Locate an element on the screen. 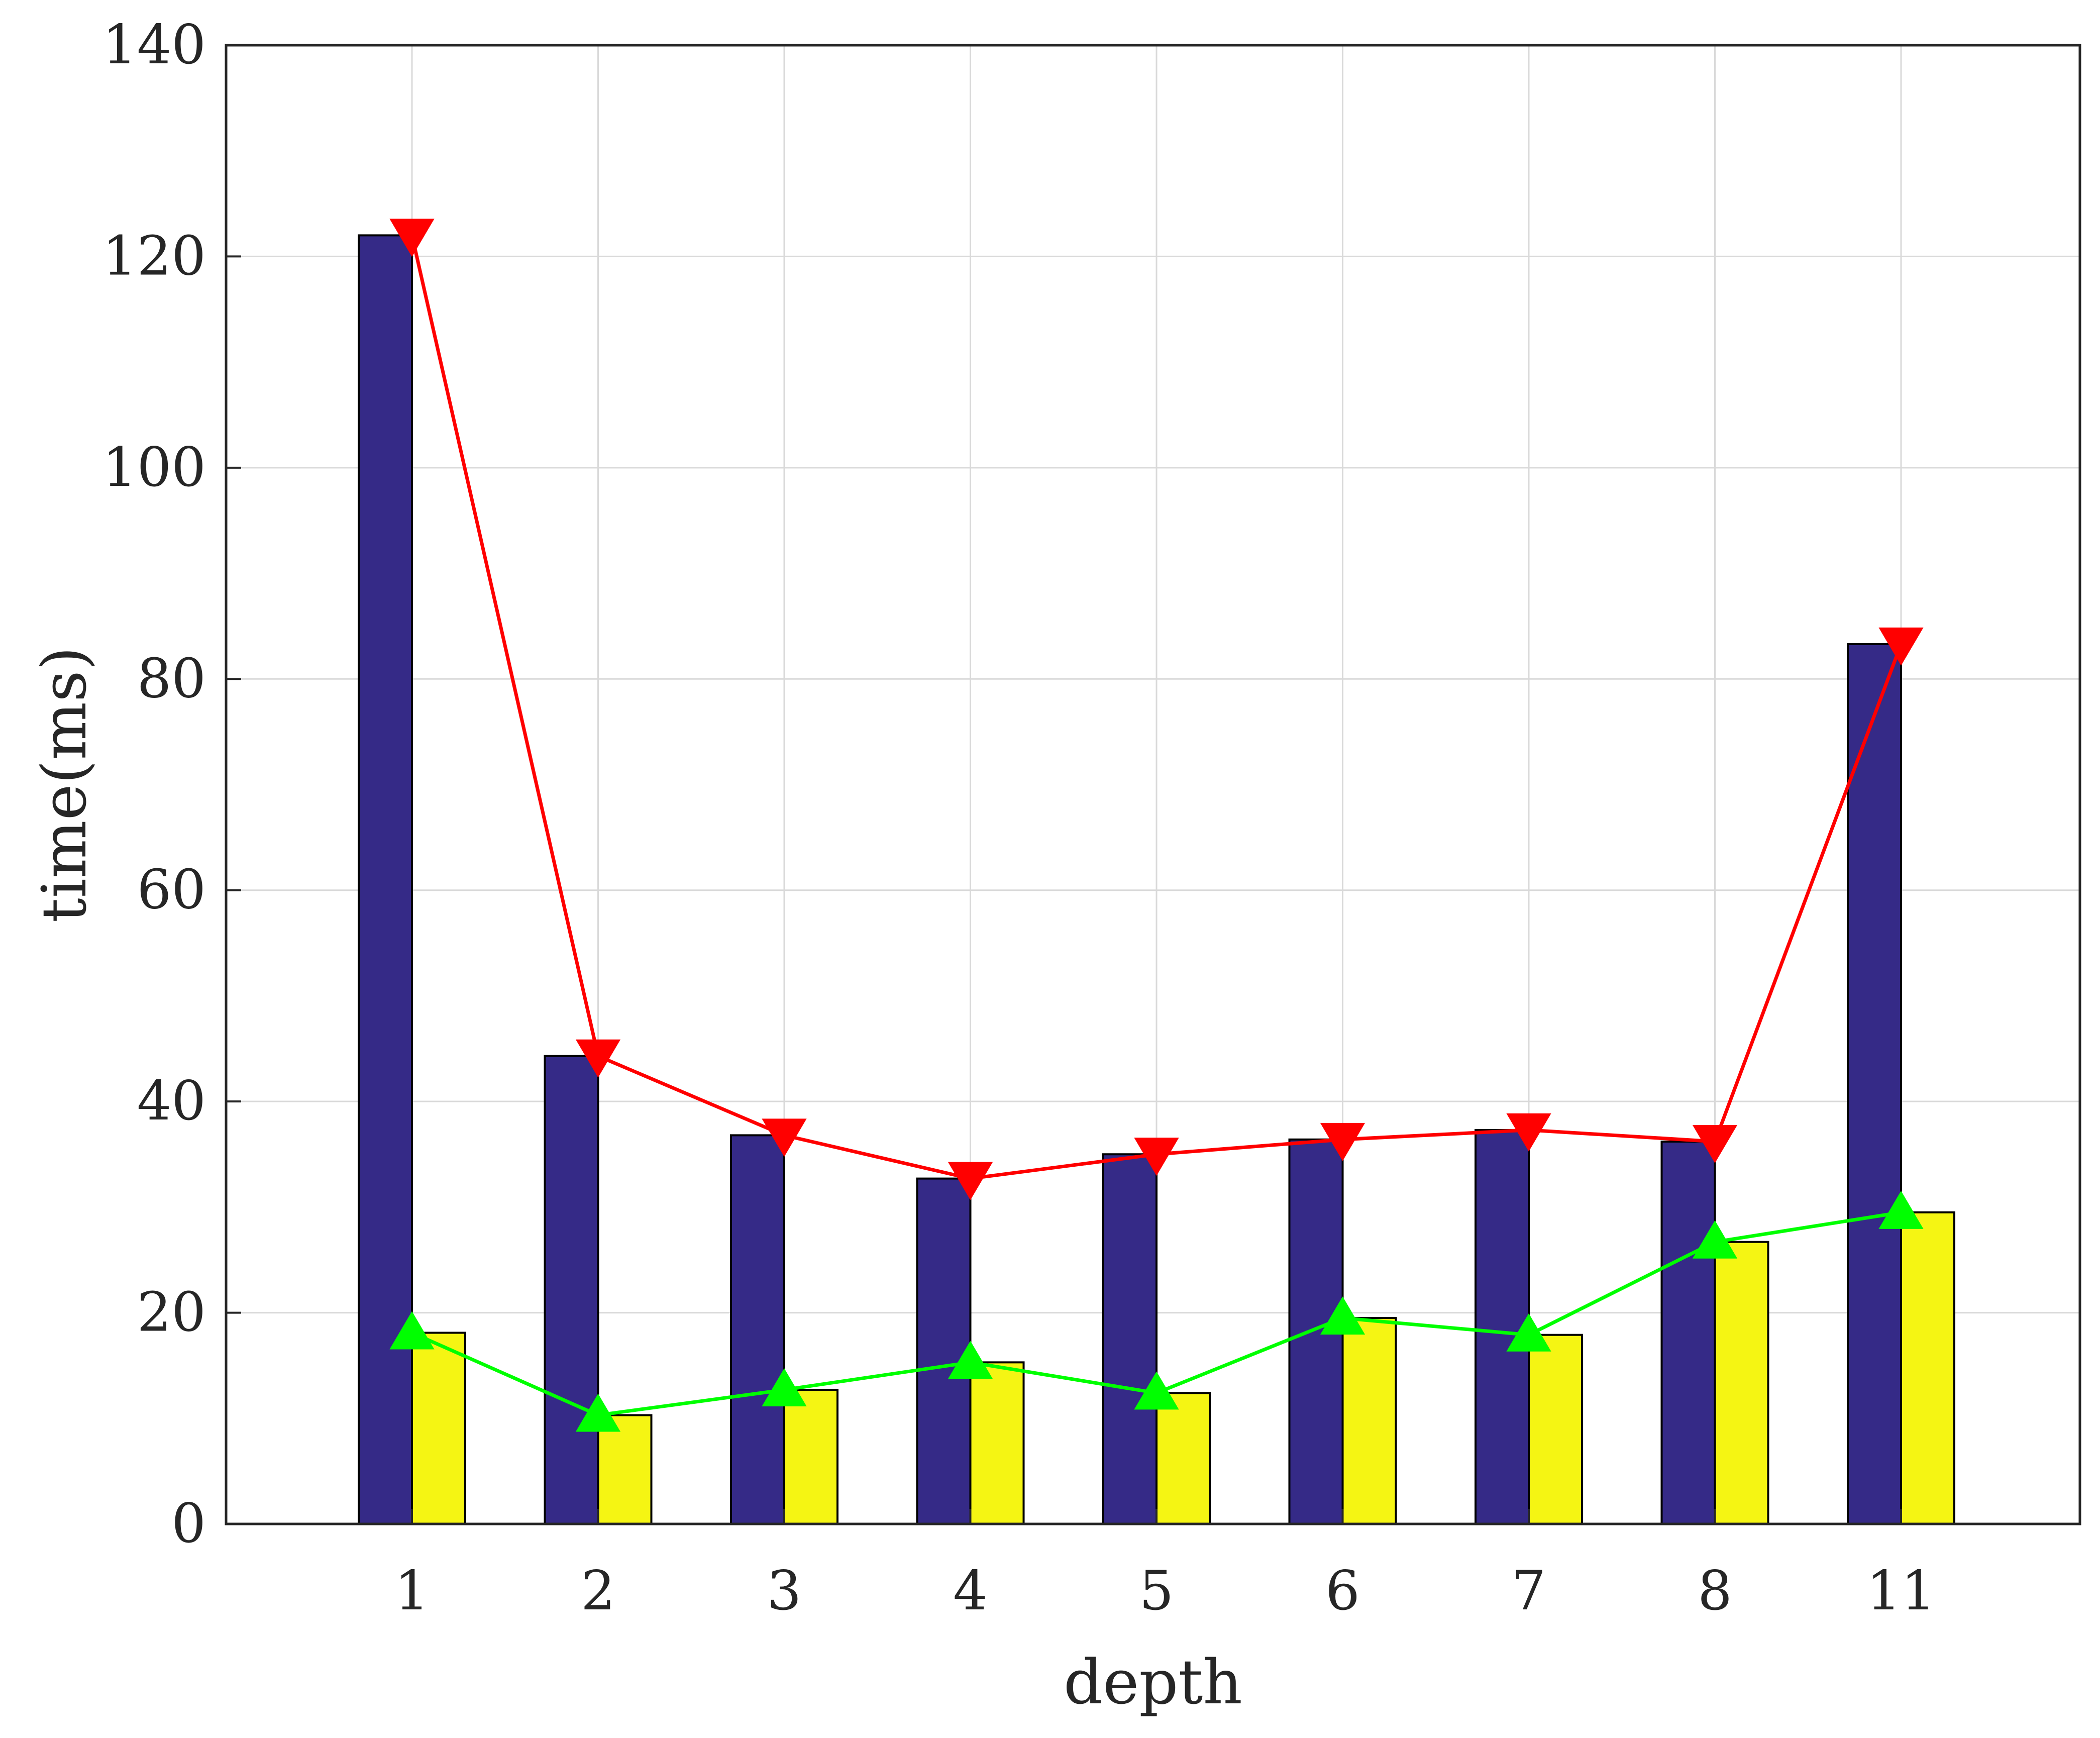  x-tick-label: 7 is located at coordinates (1529, 1591).